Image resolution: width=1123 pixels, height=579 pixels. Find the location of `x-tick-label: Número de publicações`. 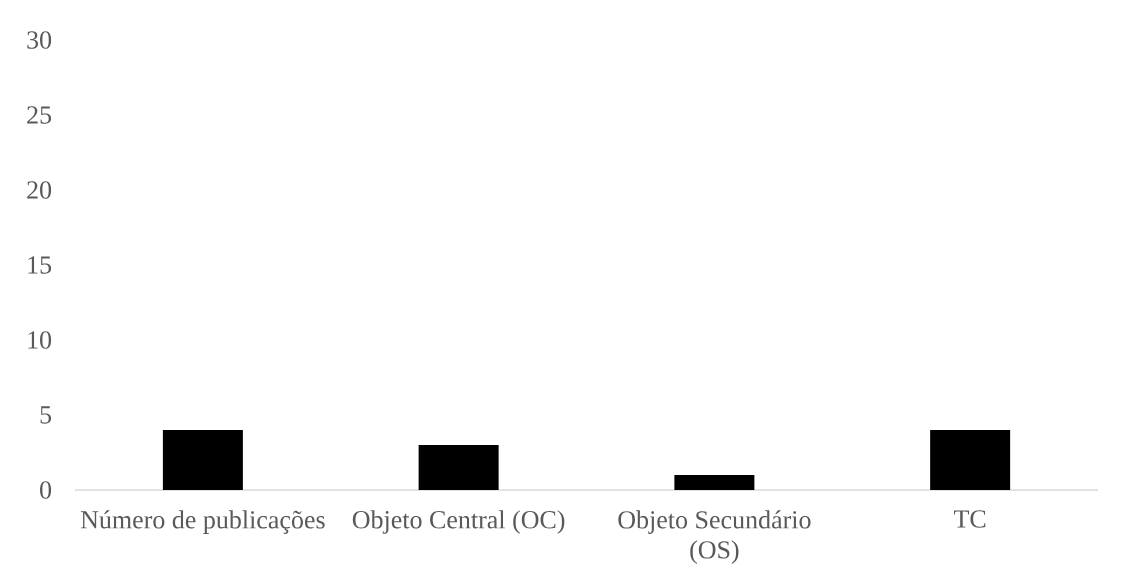

x-tick-label: Número de publicações is located at coordinates (202, 522).